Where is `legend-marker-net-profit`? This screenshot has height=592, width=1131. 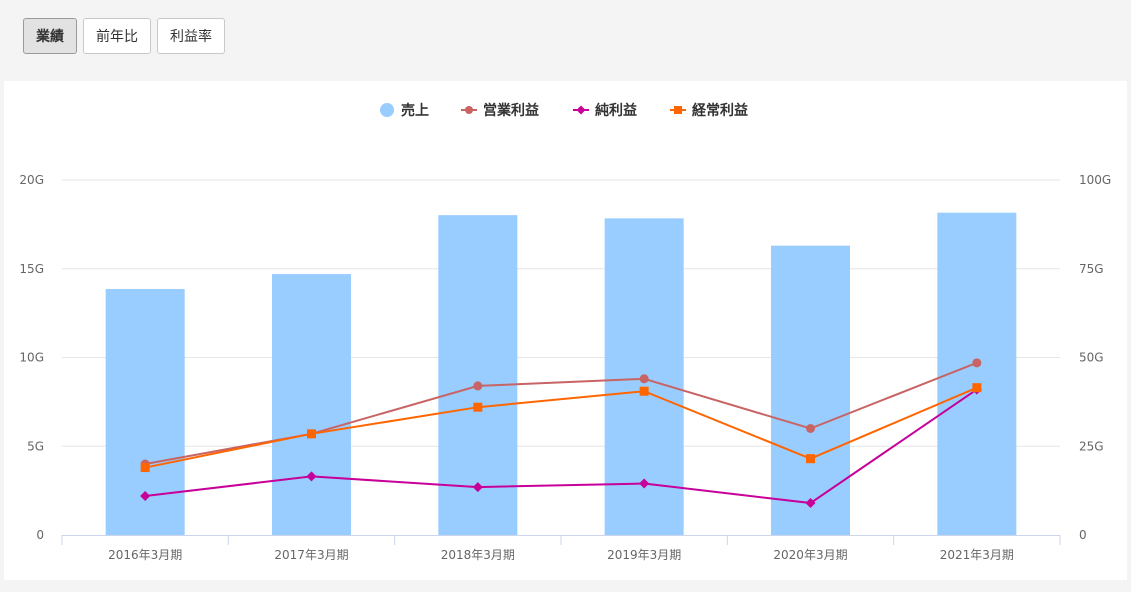
legend-marker-net-profit is located at coordinates (581, 110).